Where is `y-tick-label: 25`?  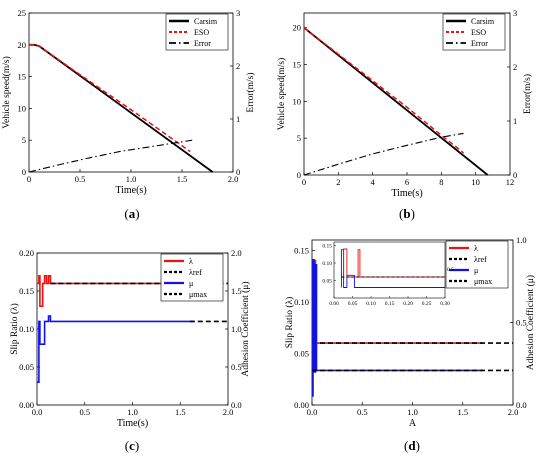
y-tick-label: 25 is located at coordinates (22, 13).